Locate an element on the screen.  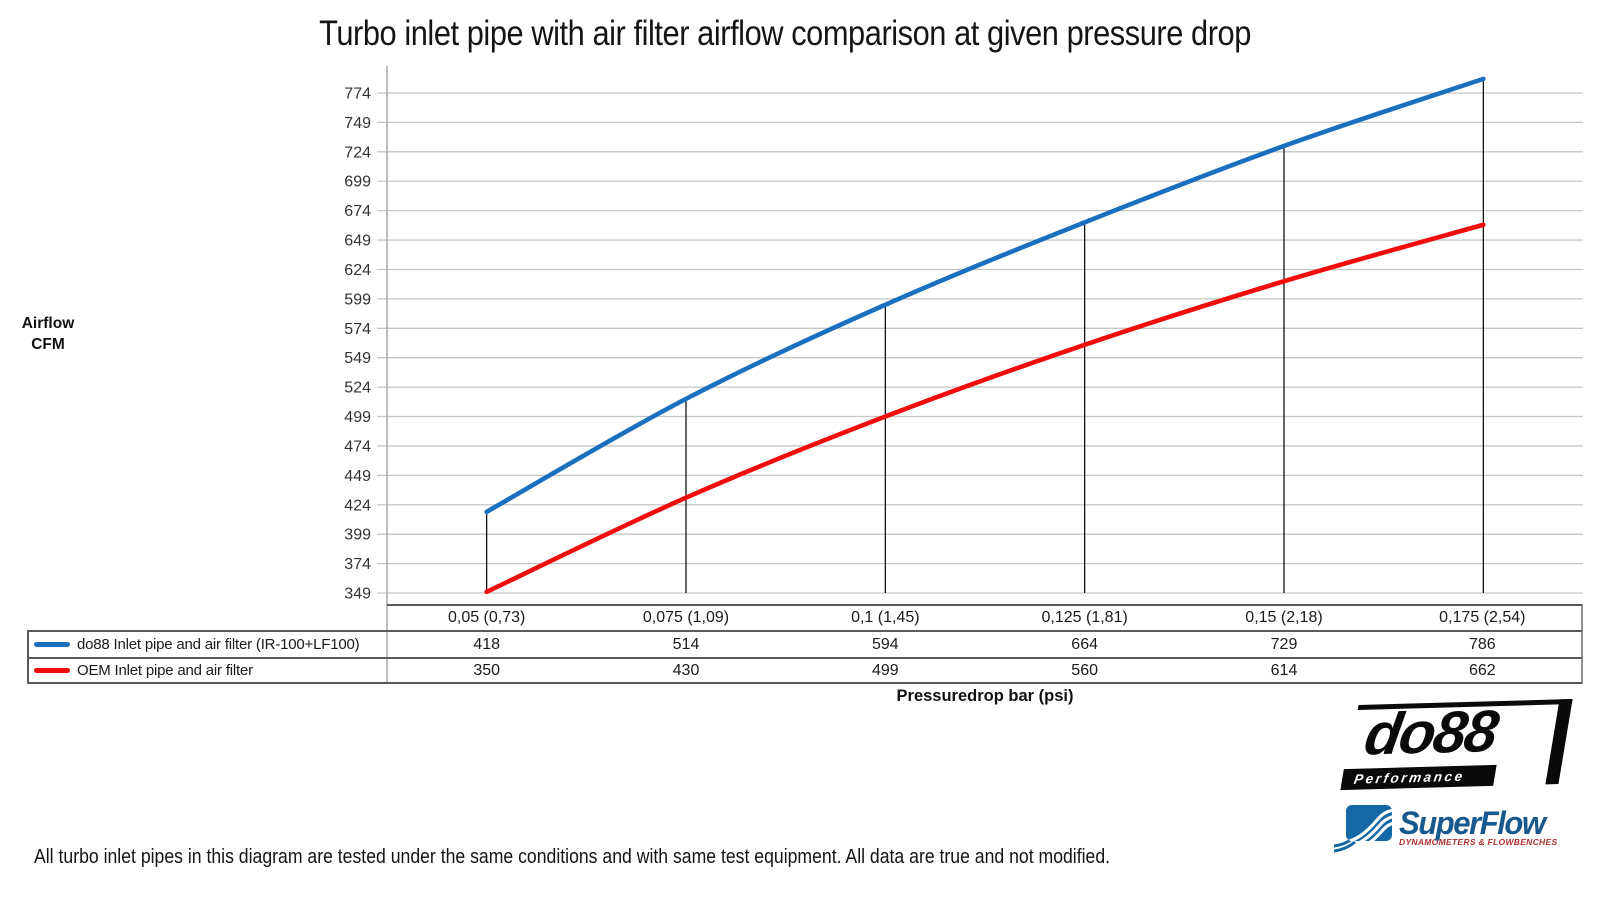
y-tick-label: 549 is located at coordinates (357, 358).